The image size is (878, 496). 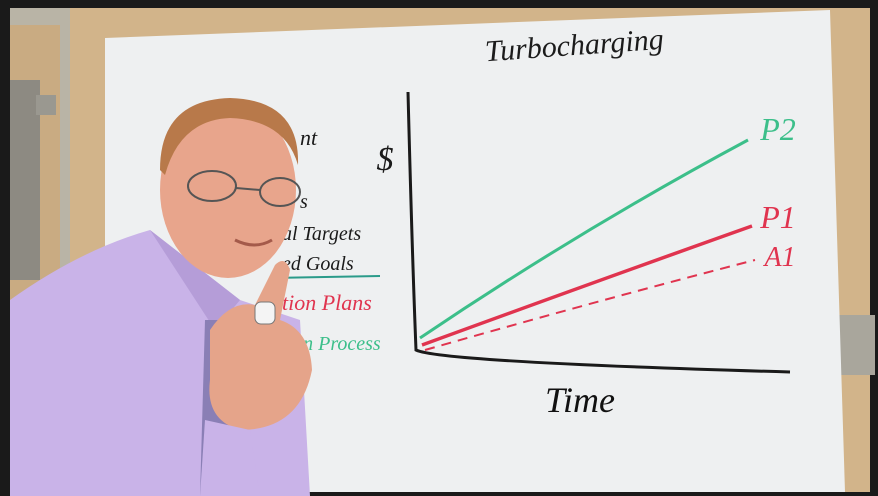 I want to click on list-item: nt, so click(x=309, y=137).